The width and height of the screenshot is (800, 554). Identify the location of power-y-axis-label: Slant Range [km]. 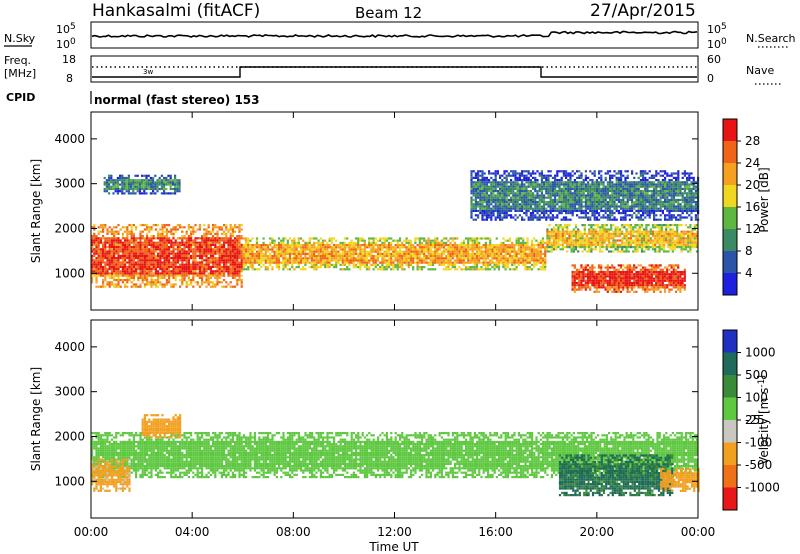
(36, 211).